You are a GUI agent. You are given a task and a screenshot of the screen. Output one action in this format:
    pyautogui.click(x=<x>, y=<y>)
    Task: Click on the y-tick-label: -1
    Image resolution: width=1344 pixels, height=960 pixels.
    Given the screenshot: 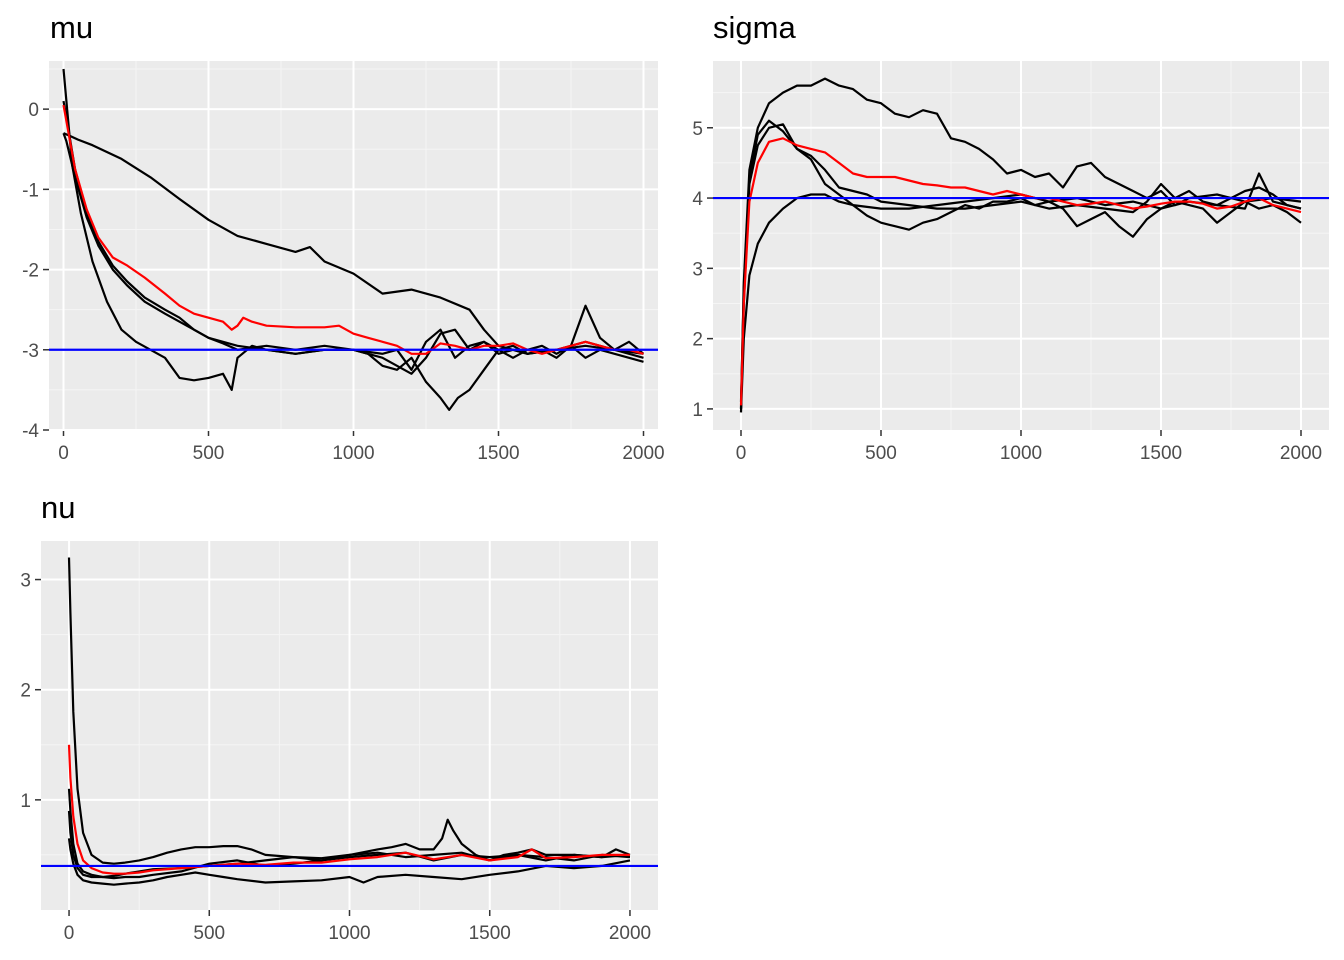 What is the action you would take?
    pyautogui.click(x=30, y=190)
    